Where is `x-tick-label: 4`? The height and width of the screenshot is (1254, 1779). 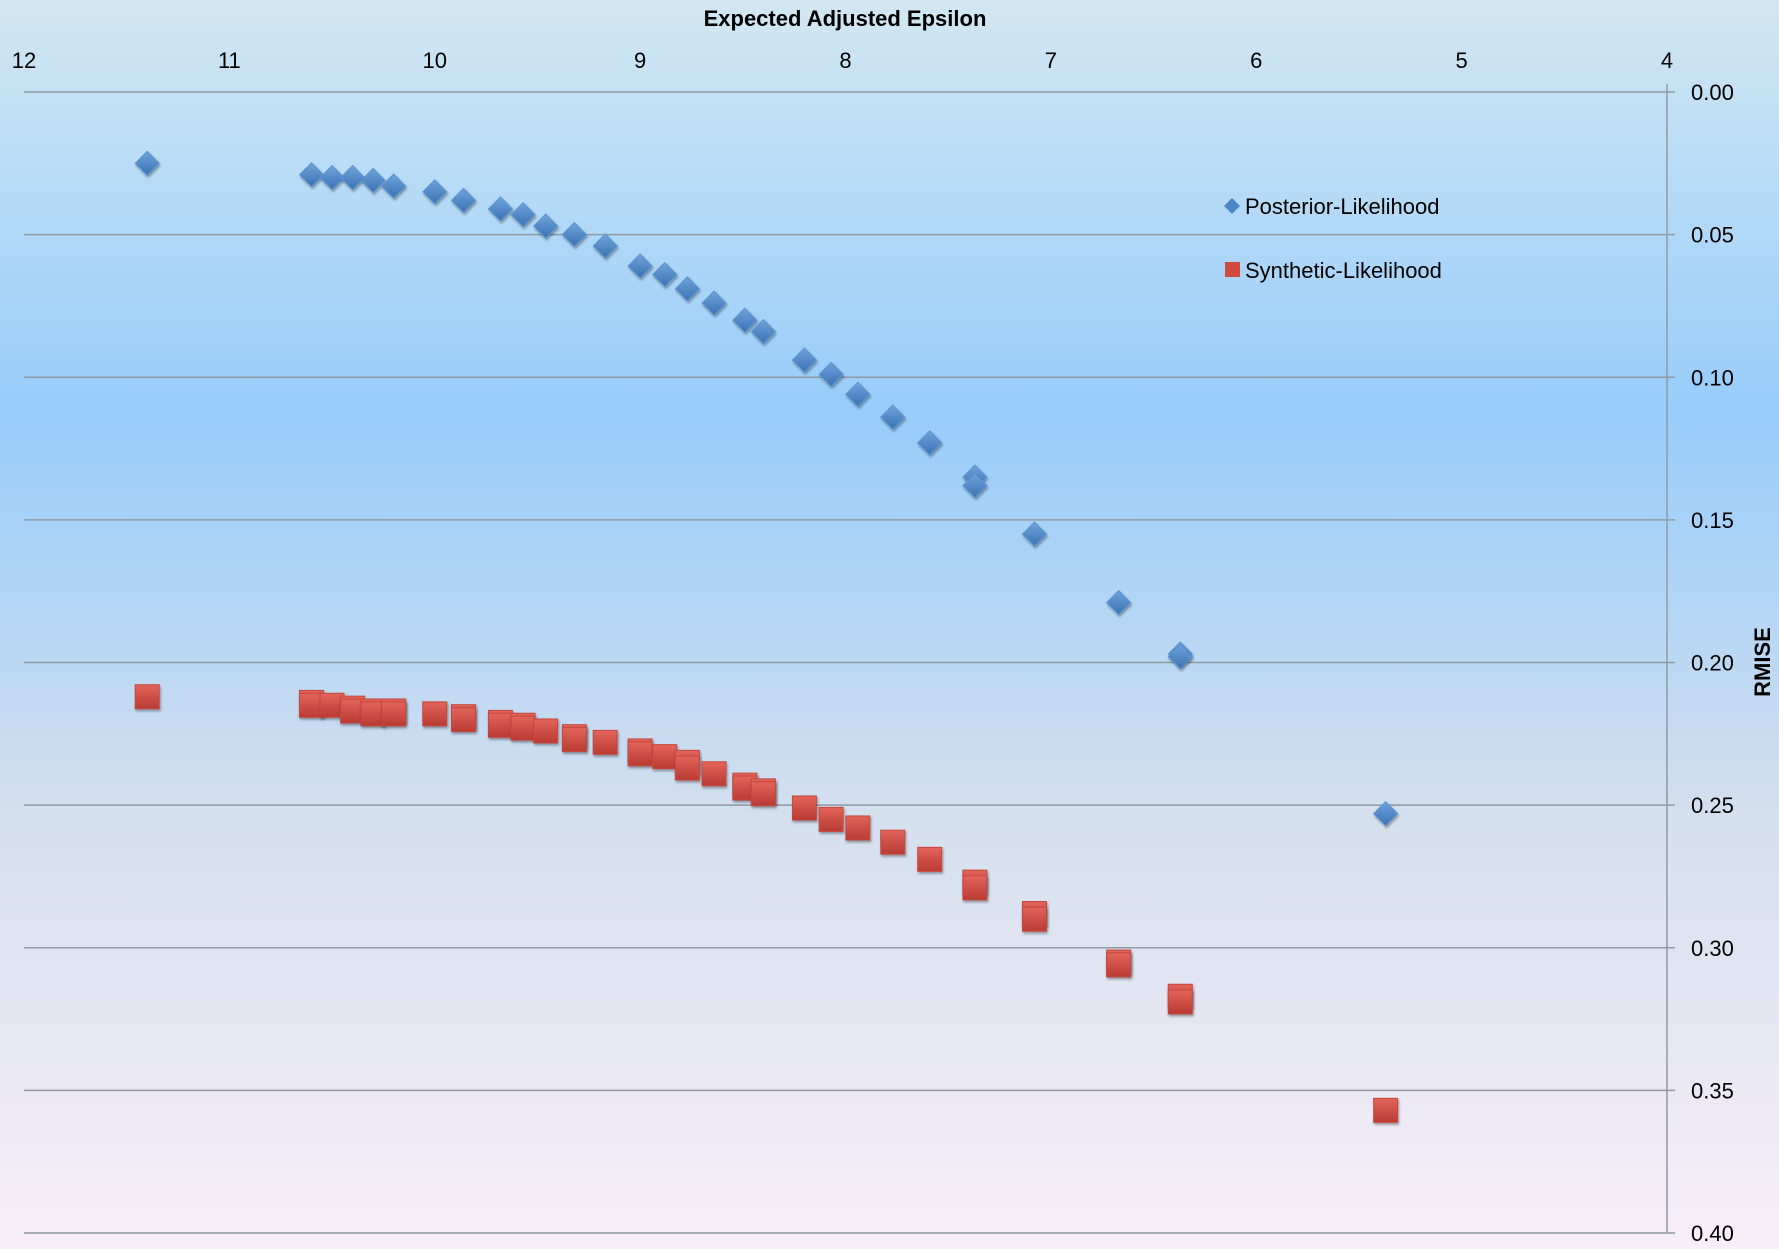 x-tick-label: 4 is located at coordinates (1667, 60).